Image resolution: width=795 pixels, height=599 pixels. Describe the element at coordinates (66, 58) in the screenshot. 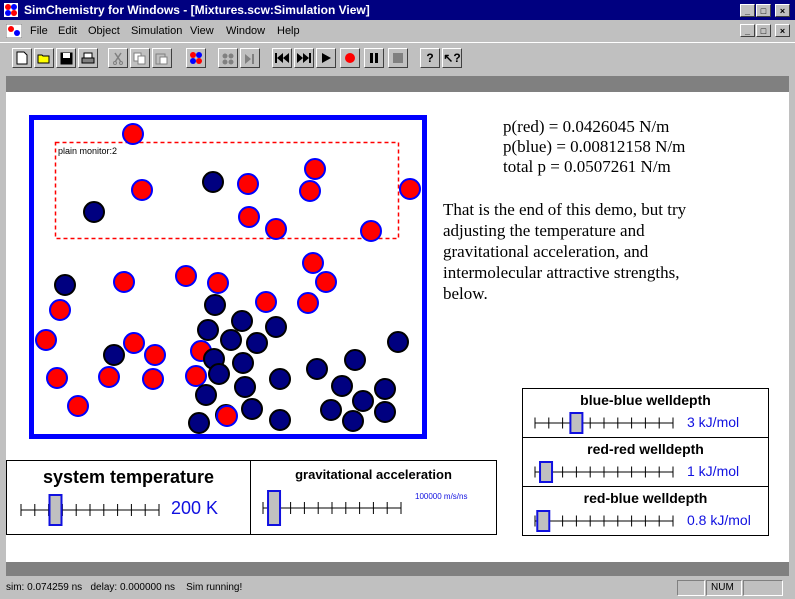

I see `save-icon` at that location.